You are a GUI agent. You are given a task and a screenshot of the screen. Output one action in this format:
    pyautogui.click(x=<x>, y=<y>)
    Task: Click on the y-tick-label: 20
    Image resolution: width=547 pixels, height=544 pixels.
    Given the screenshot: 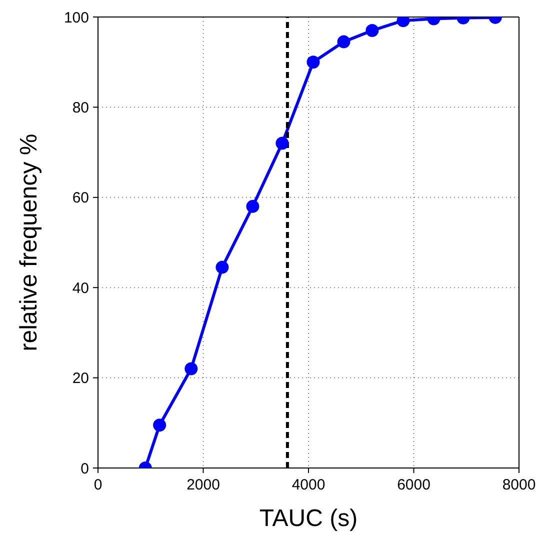 What is the action you would take?
    pyautogui.click(x=80, y=379)
    